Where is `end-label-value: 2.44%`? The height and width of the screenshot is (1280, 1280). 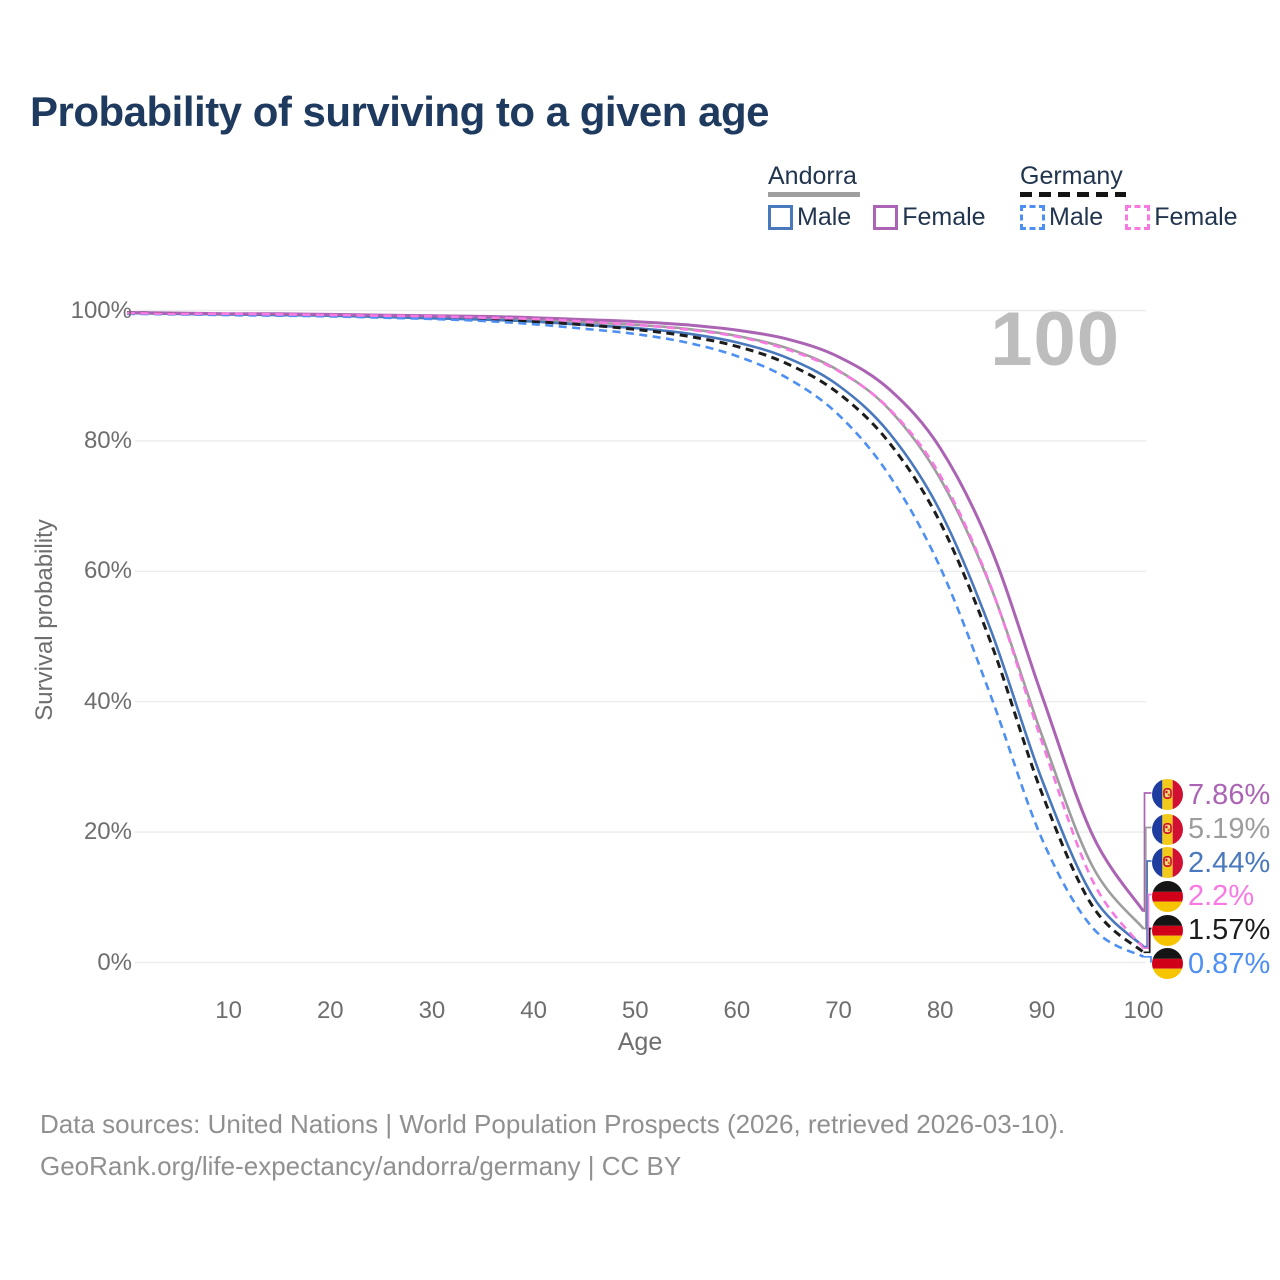 end-label-value: 2.44% is located at coordinates (1229, 862).